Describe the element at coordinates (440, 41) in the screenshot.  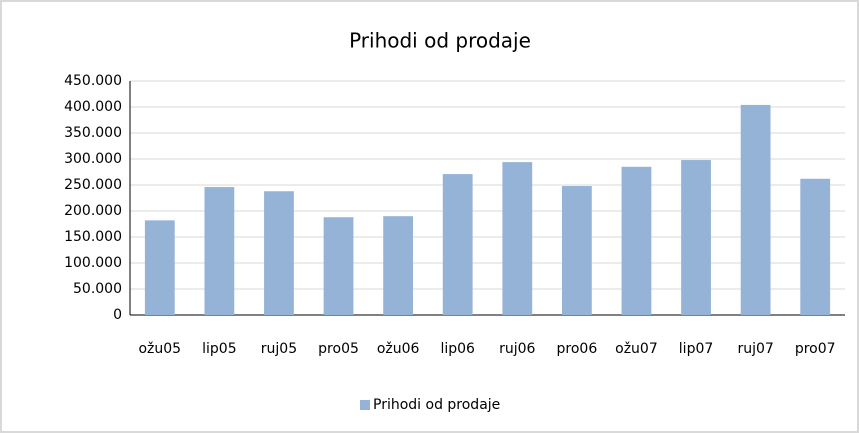
I see `chart-title: Prihodi od prodaje` at that location.